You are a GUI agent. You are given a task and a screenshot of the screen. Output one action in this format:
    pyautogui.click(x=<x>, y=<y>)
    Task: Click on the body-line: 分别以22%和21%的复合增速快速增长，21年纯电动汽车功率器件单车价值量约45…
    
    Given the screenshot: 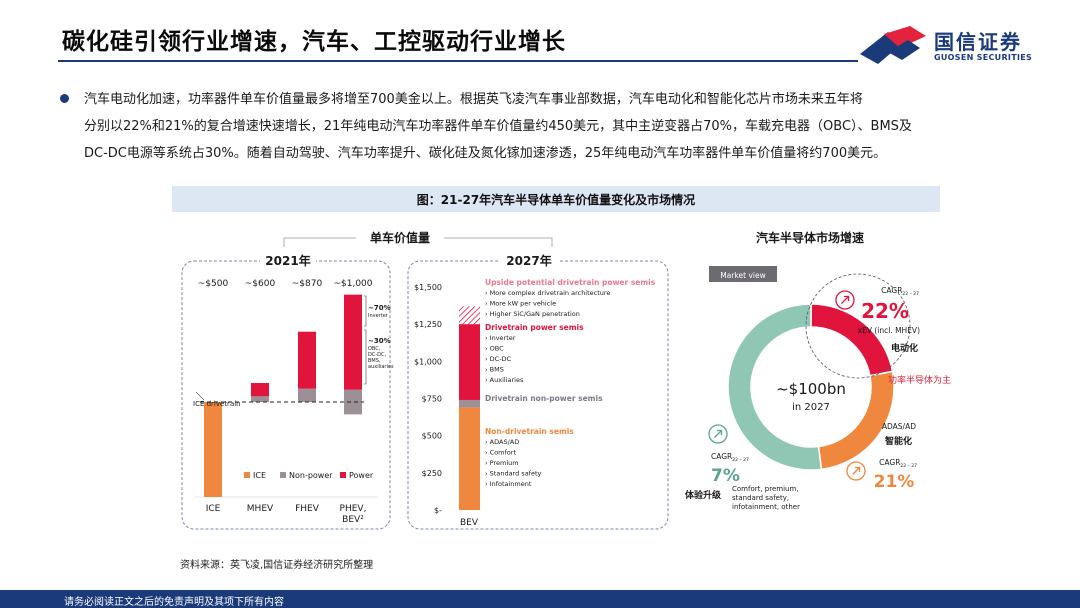 What is the action you would take?
    pyautogui.click(x=498, y=126)
    